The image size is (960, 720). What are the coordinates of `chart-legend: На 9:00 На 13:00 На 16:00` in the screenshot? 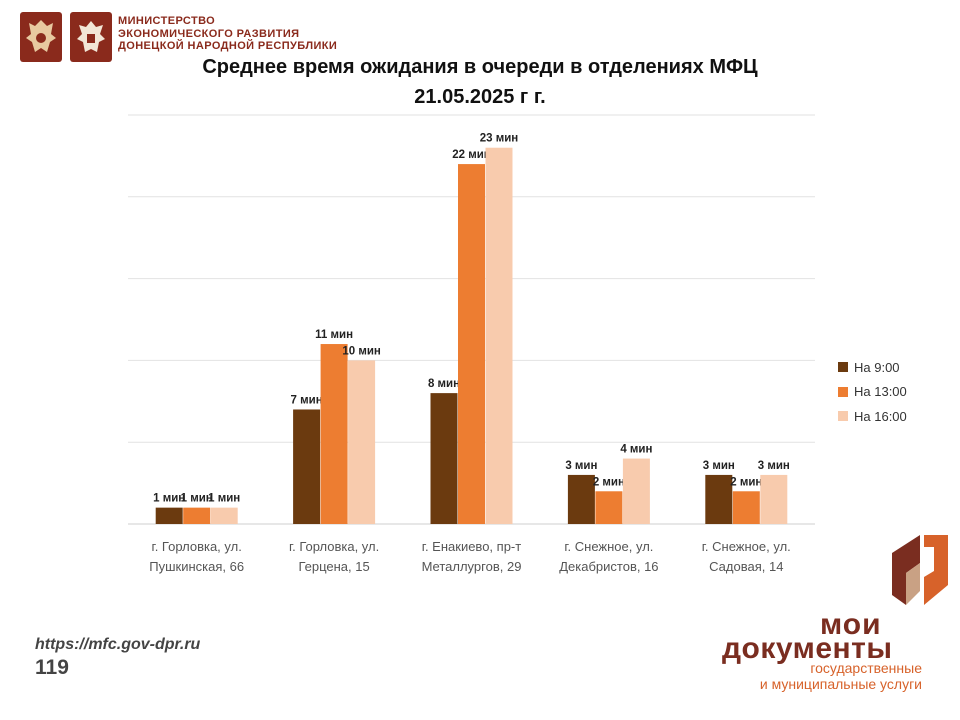 It's located at (872, 392).